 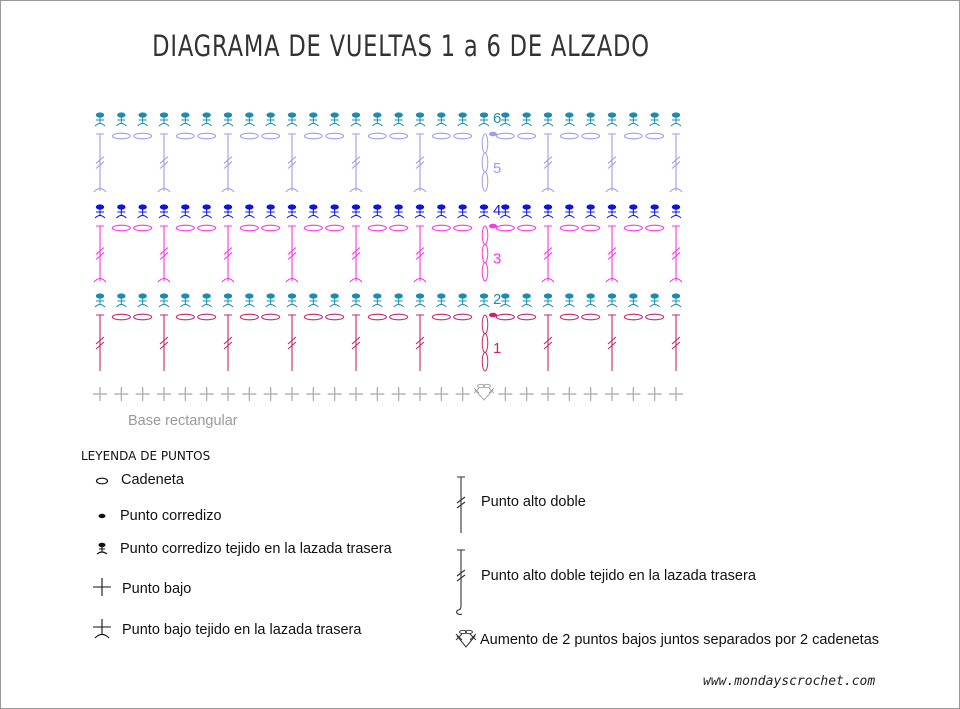 I want to click on website-link: www.mondayscrochet.com, so click(x=789, y=681).